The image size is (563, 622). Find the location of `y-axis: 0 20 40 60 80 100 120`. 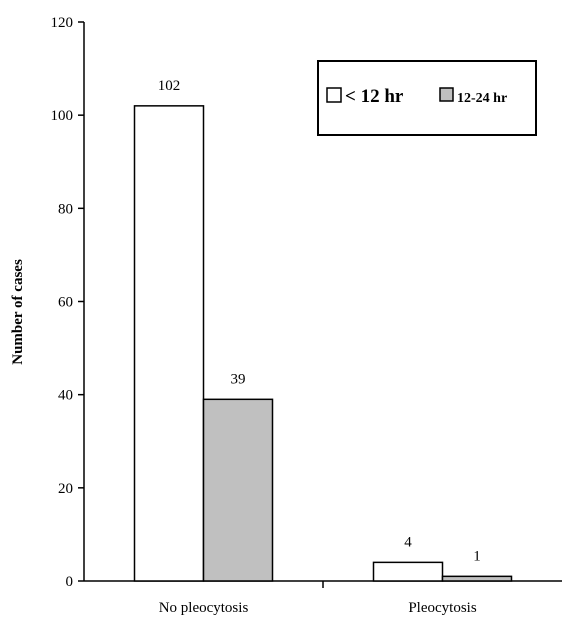

y-axis: 0 20 40 60 80 100 120 is located at coordinates (68, 302).